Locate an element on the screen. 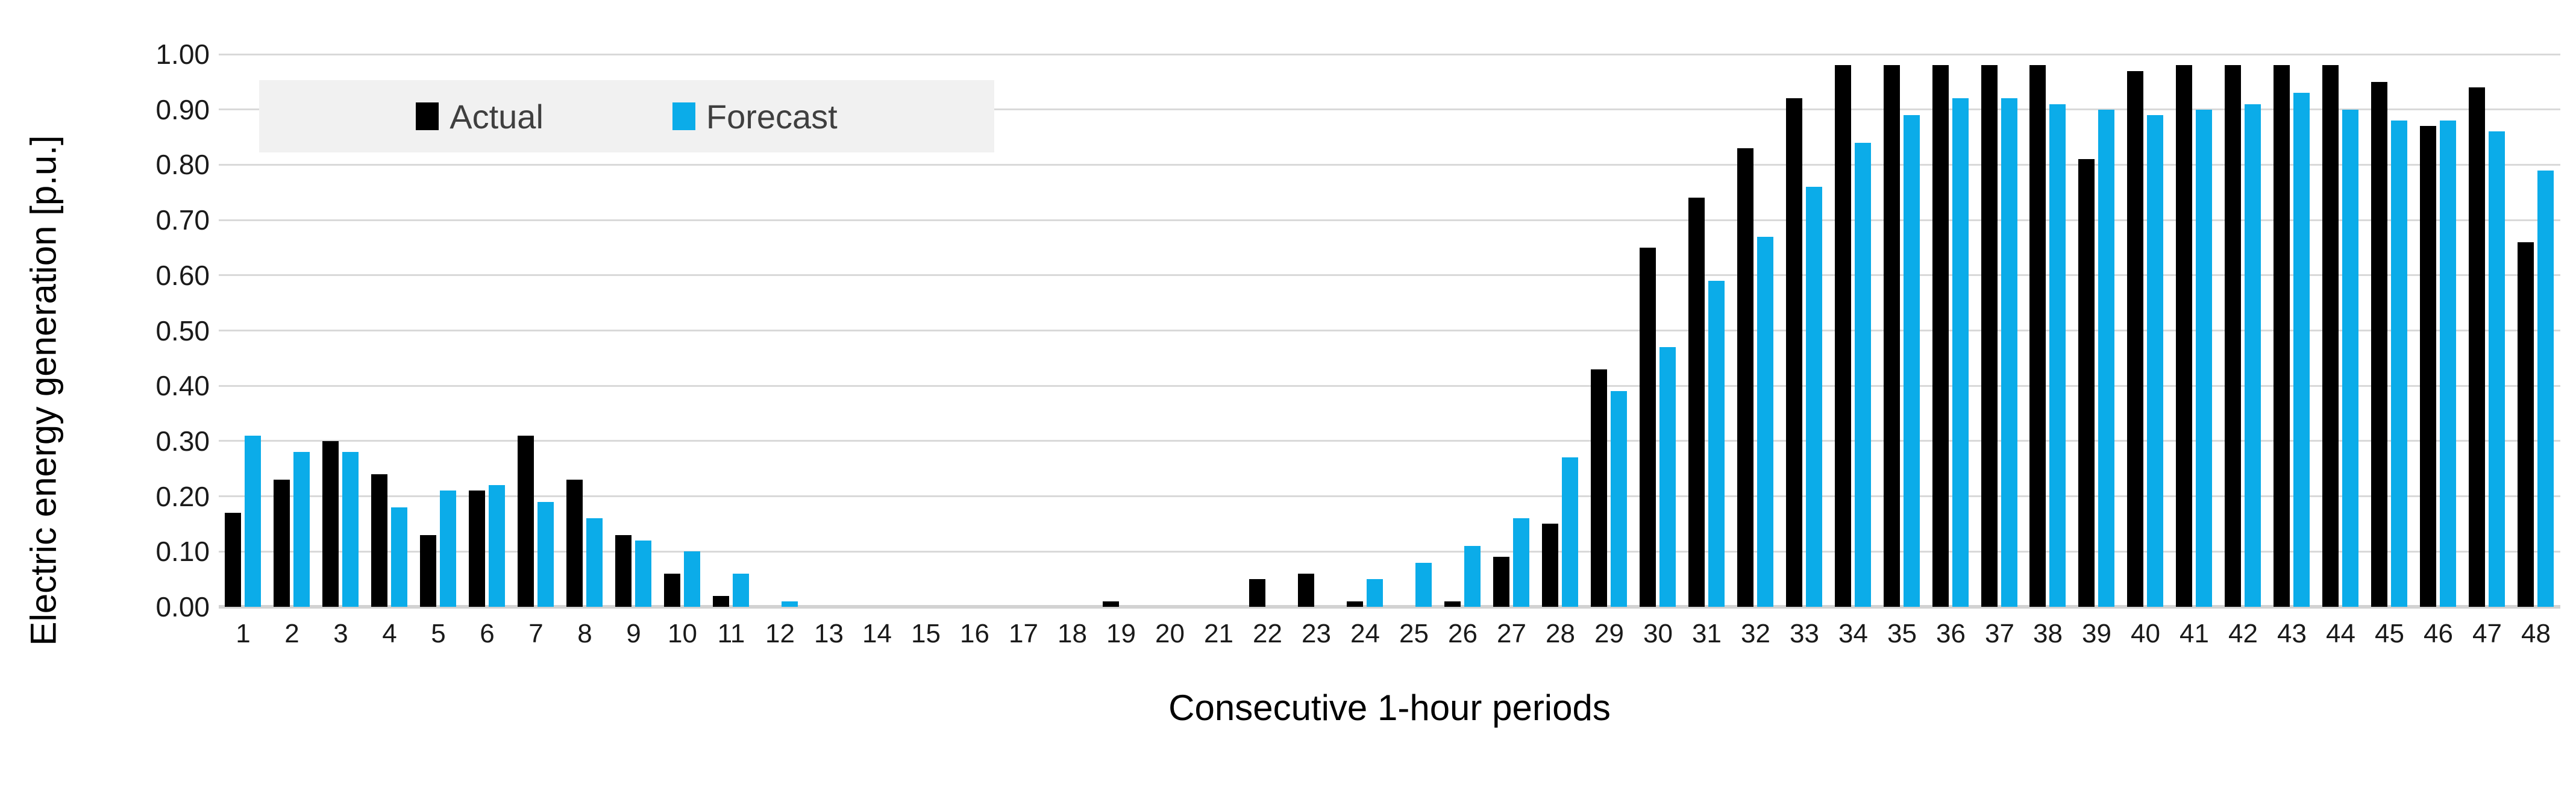 The image size is (2576, 790). x-tick-label-29: 29 is located at coordinates (1609, 633).